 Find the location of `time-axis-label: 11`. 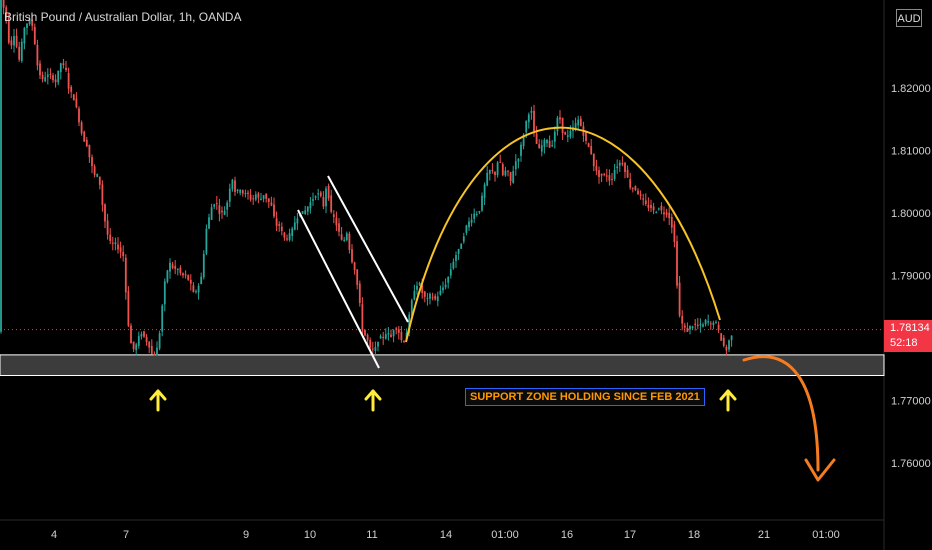

time-axis-label: 11 is located at coordinates (371, 535).